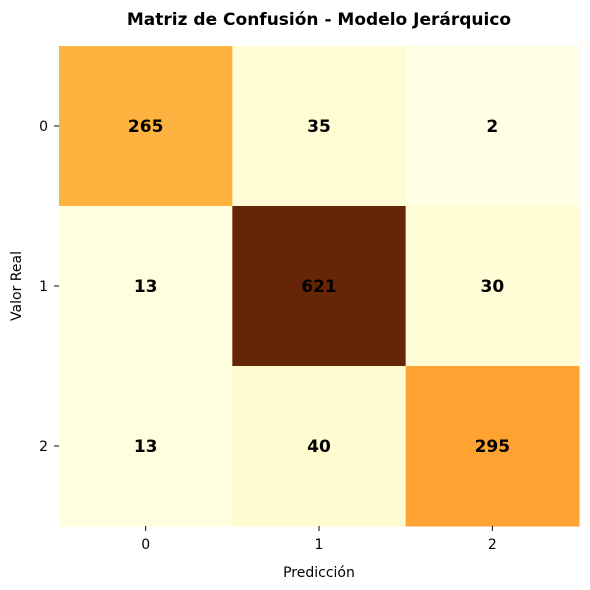 This screenshot has width=590, height=590. What do you see at coordinates (43, 127) in the screenshot?
I see `y-tick-label-0: 0` at bounding box center [43, 127].